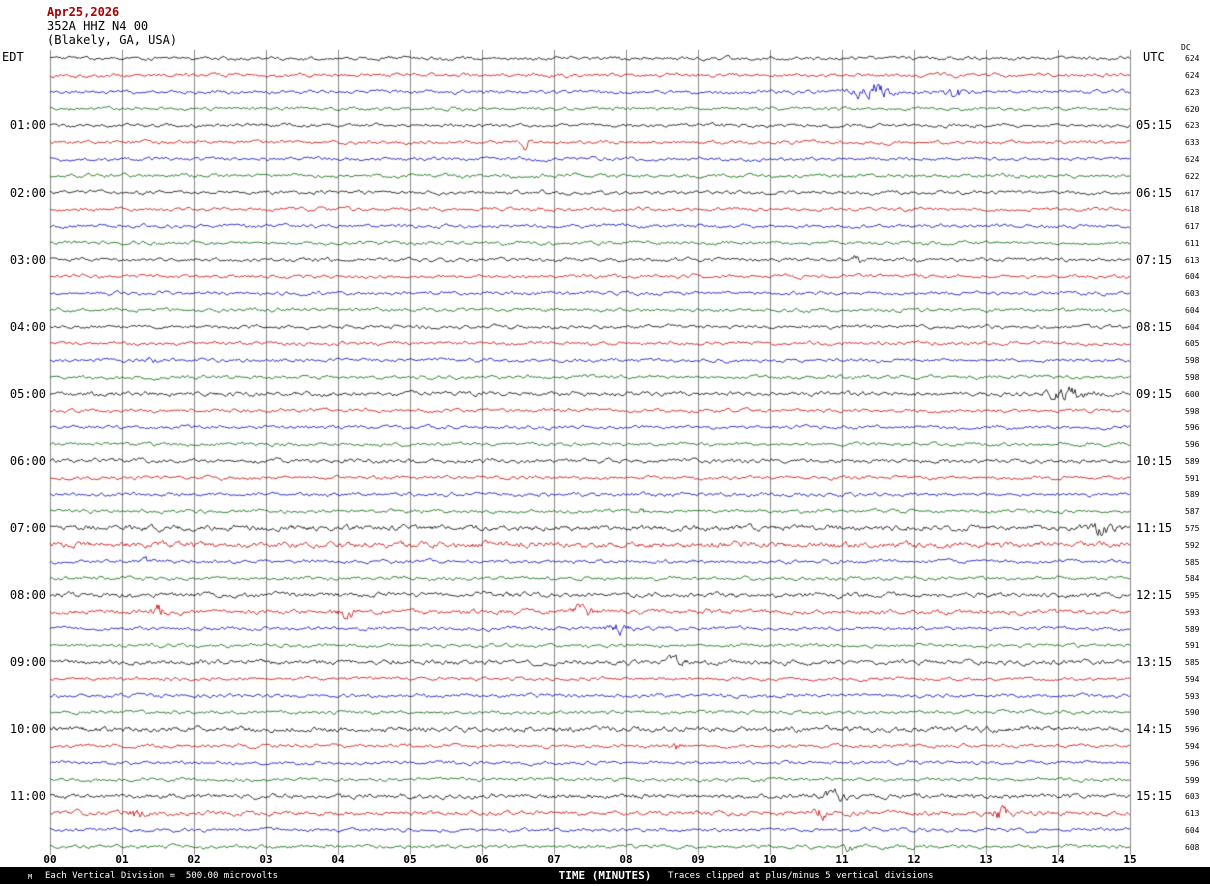 The width and height of the screenshot is (1210, 886). Describe the element at coordinates (1192, 109) in the screenshot. I see `dc-value: 620` at that location.